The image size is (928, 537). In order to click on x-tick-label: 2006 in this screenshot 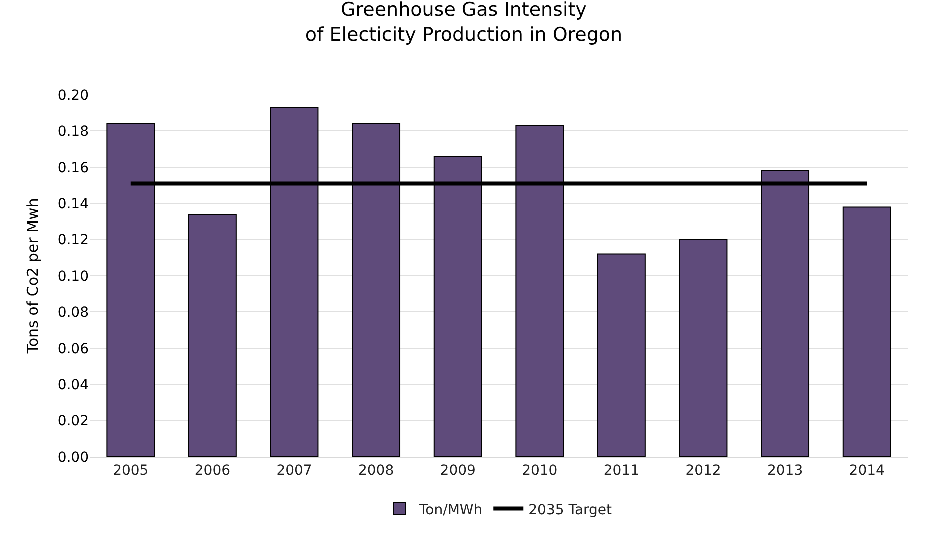, I will do `click(212, 470)`.